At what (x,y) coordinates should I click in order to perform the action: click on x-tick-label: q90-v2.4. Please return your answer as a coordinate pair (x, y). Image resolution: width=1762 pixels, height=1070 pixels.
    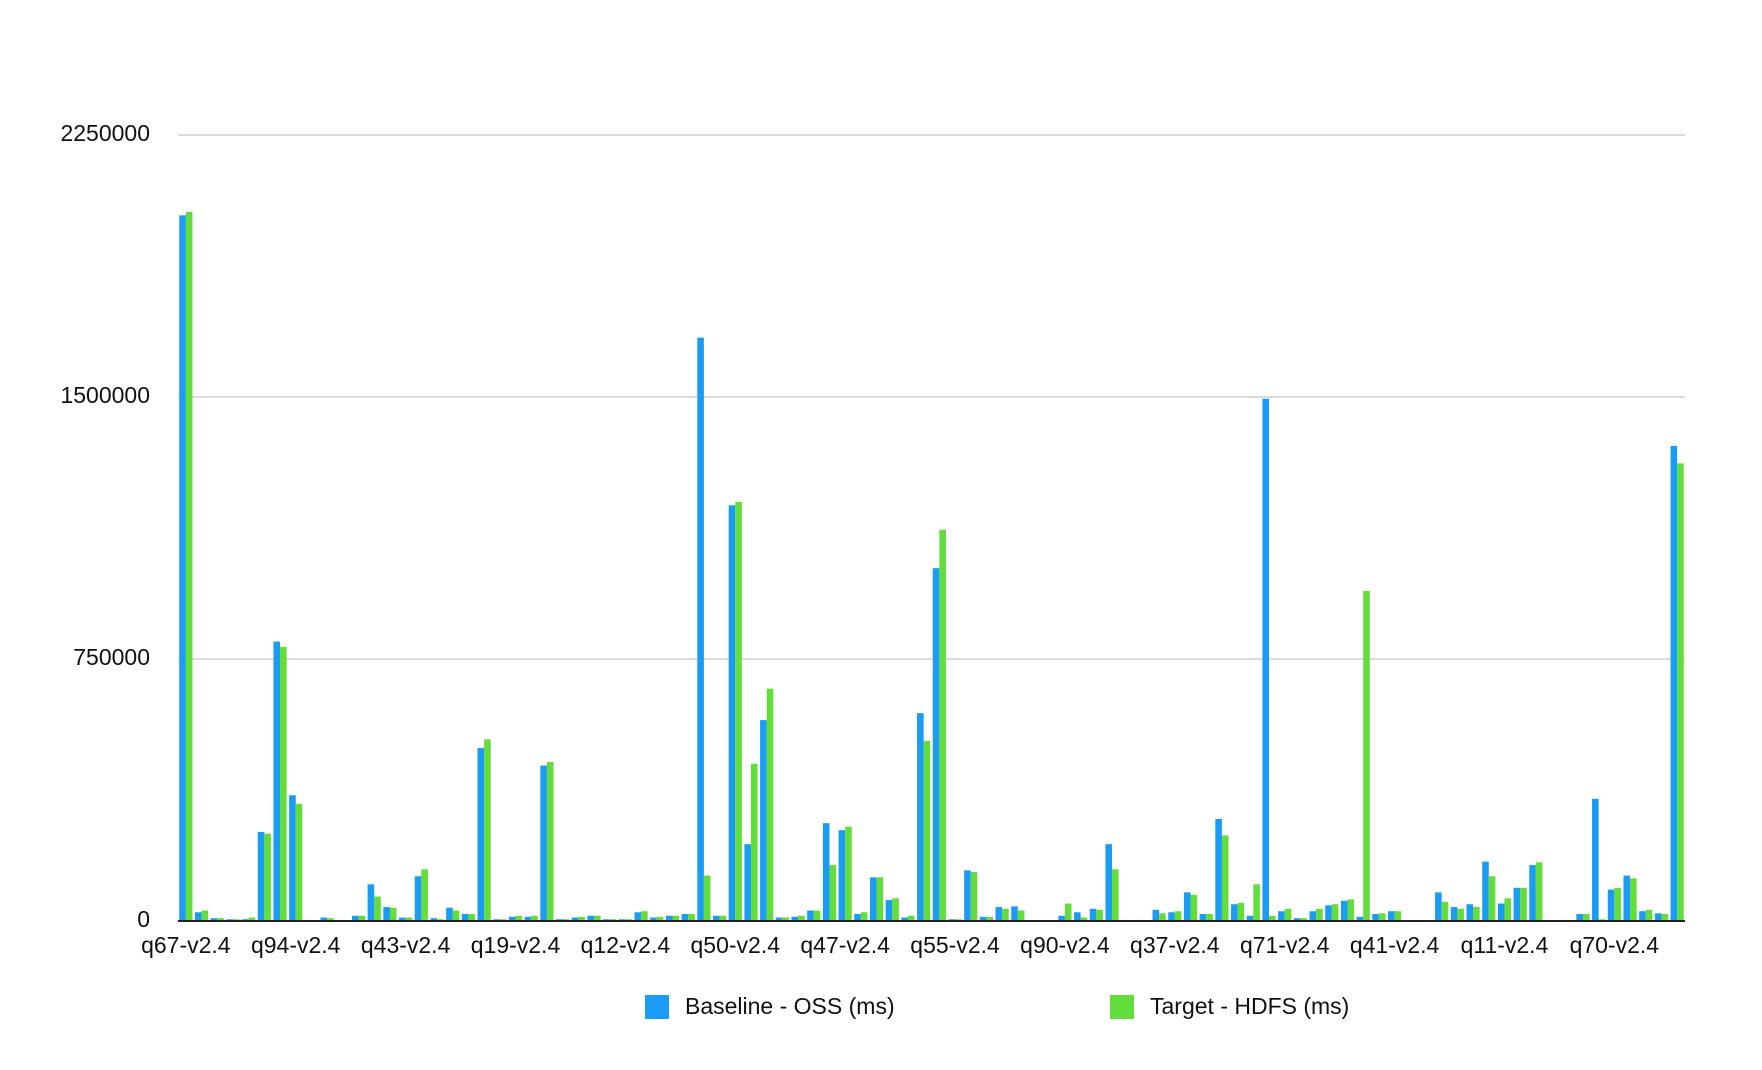
    Looking at the image, I should click on (1065, 945).